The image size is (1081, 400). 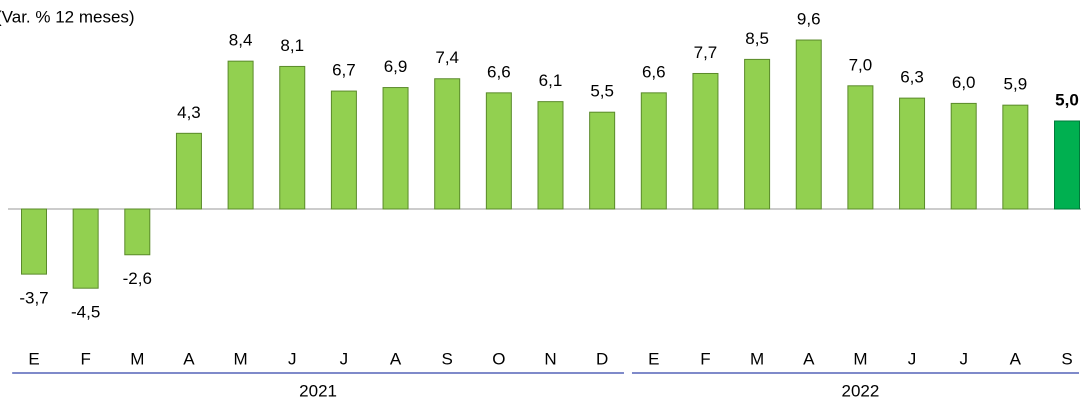 I want to click on chart-title: (Var. % 12 meses), so click(x=67, y=16).